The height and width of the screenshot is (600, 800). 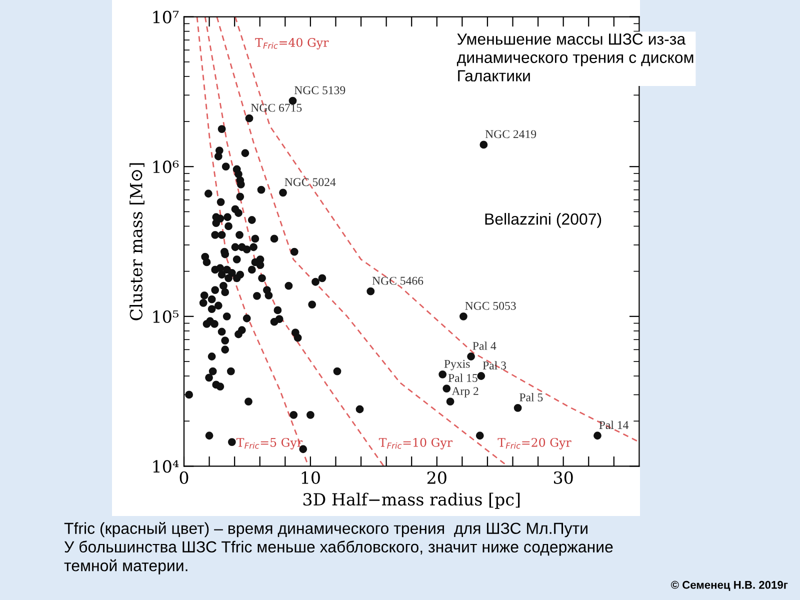 What do you see at coordinates (165, 316) in the screenshot?
I see `y-tick-label: 10⁵` at bounding box center [165, 316].